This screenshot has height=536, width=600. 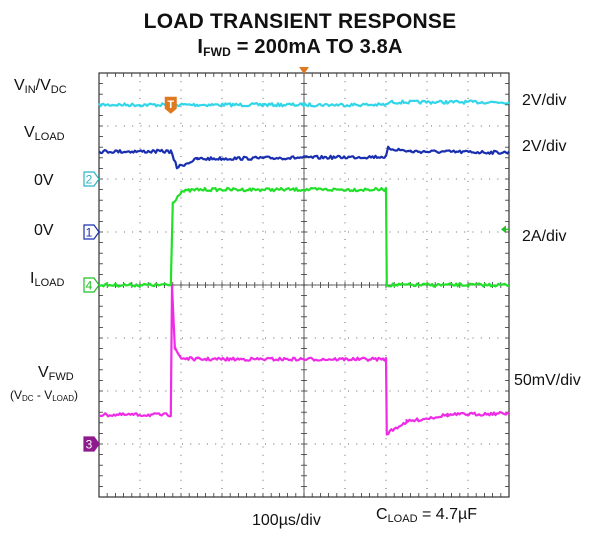 What do you see at coordinates (304, 237) in the screenshot?
I see `trace-iload` at bounding box center [304, 237].